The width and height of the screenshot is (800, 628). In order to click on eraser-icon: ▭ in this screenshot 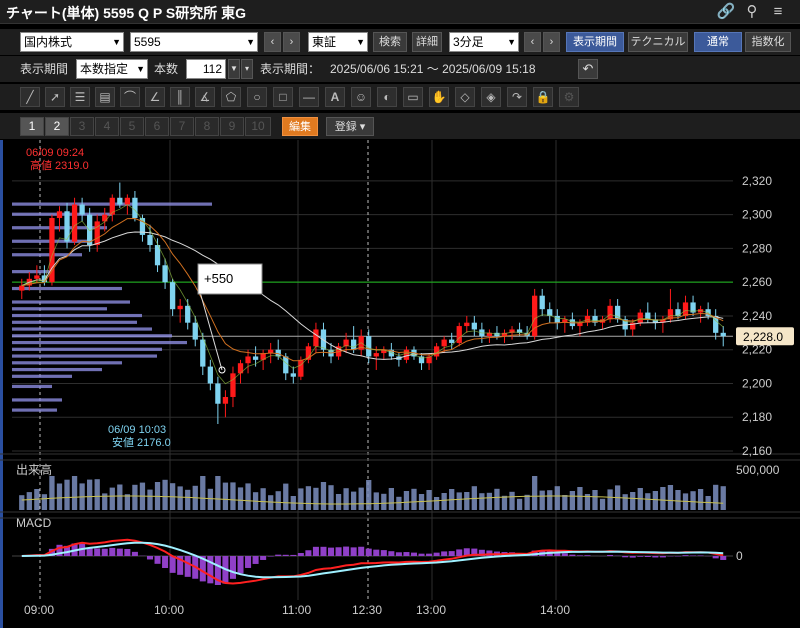, I will do `click(413, 97)`.